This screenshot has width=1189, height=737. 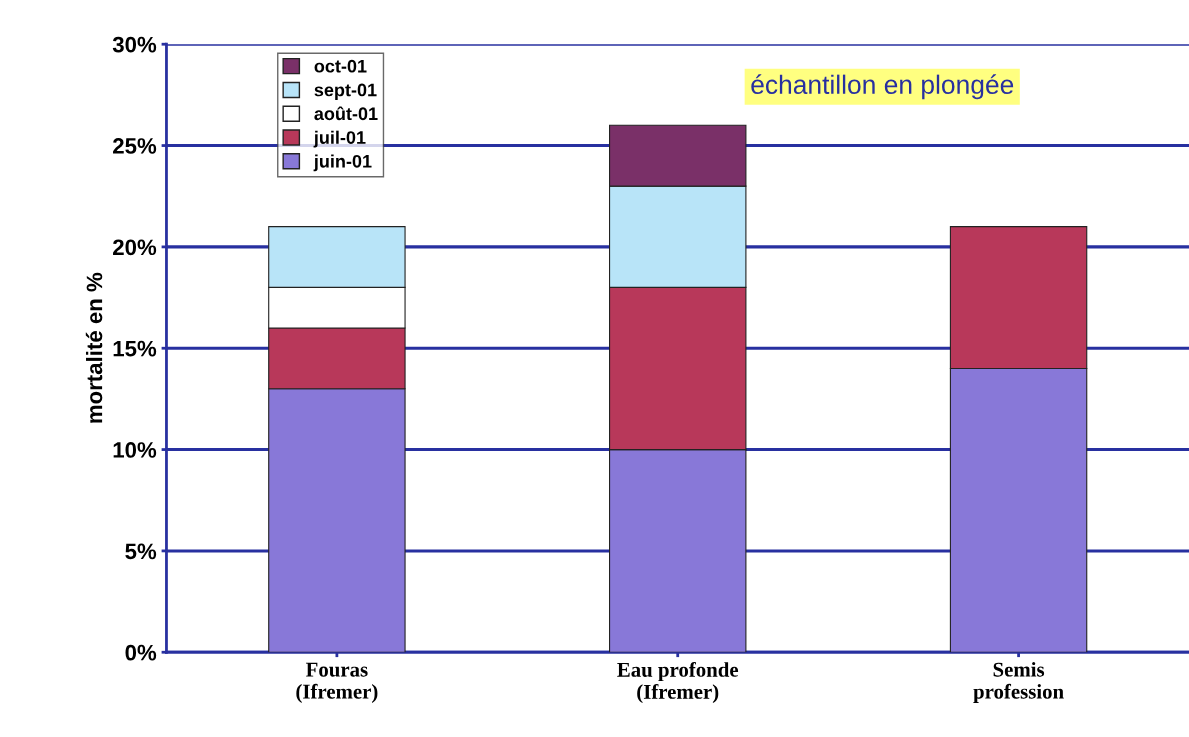 What do you see at coordinates (1018, 682) in the screenshot?
I see `x-tick-label: Semis profession` at bounding box center [1018, 682].